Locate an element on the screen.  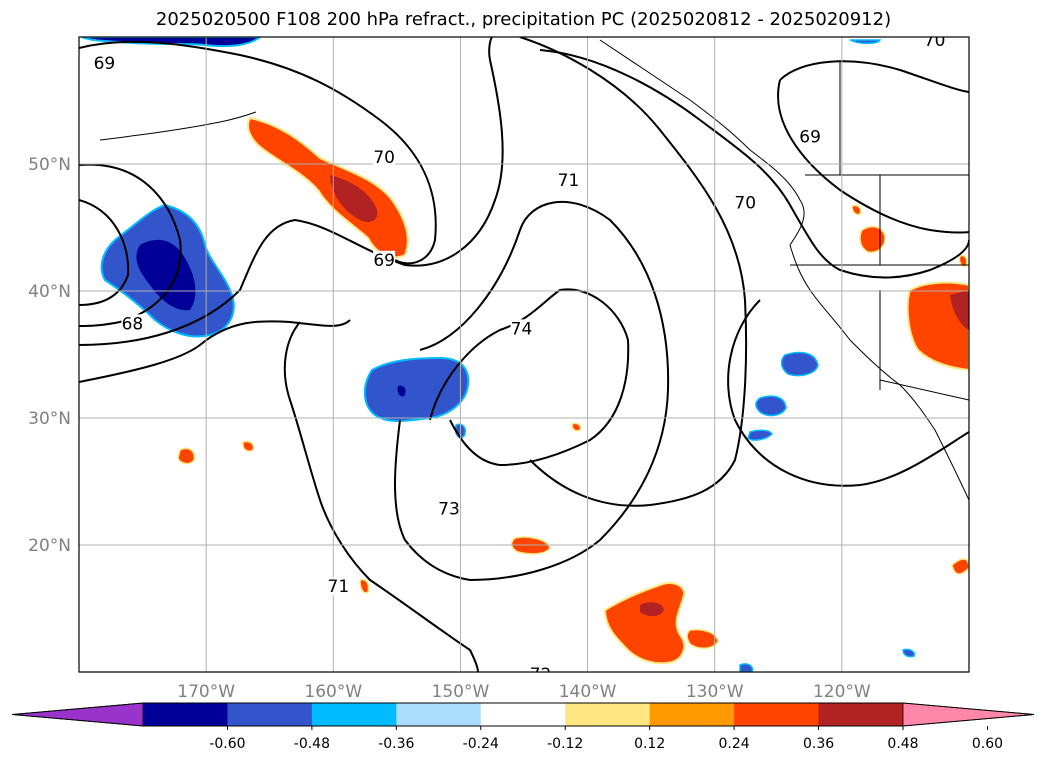
lon-tick-label: 170°W is located at coordinates (206, 692).